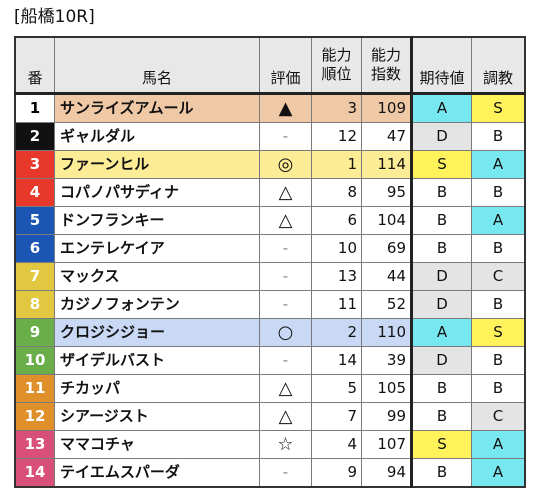 The height and width of the screenshot is (497, 534). I want to click on horse-name: ファーンヒル, so click(157, 164).